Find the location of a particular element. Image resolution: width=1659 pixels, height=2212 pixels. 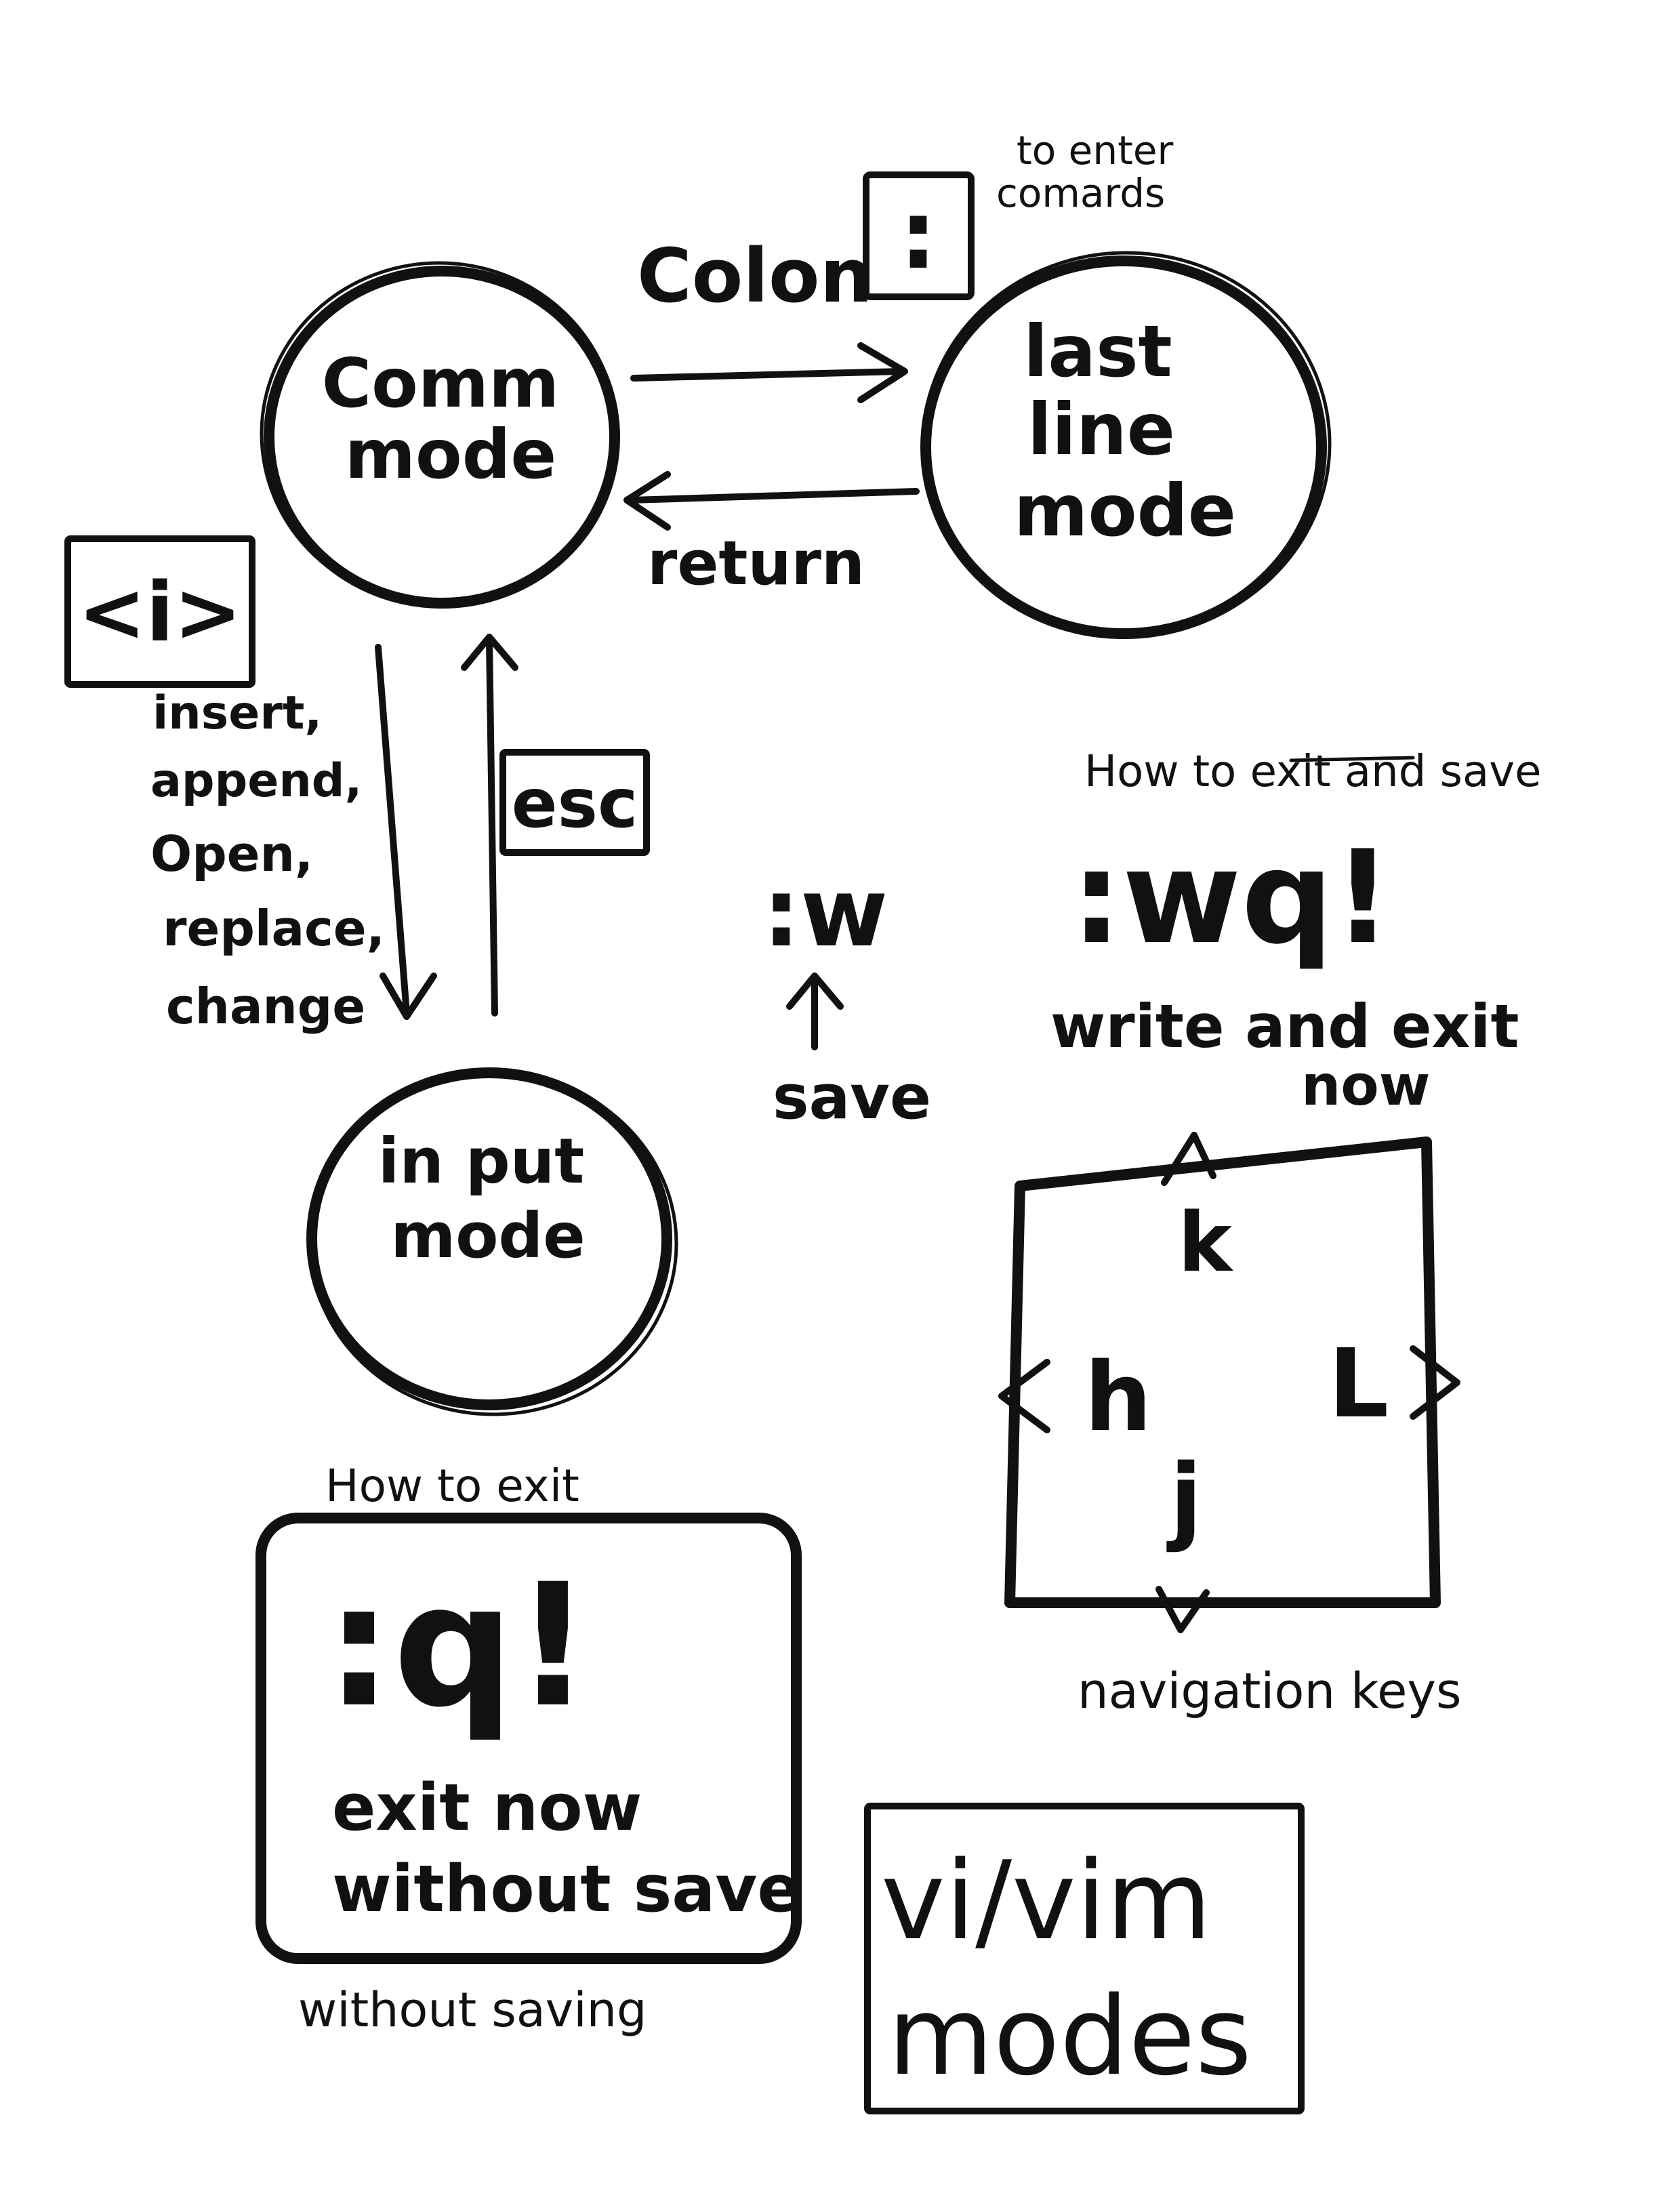

quit-nosave-desc-line1: exit now is located at coordinates (487, 1808).